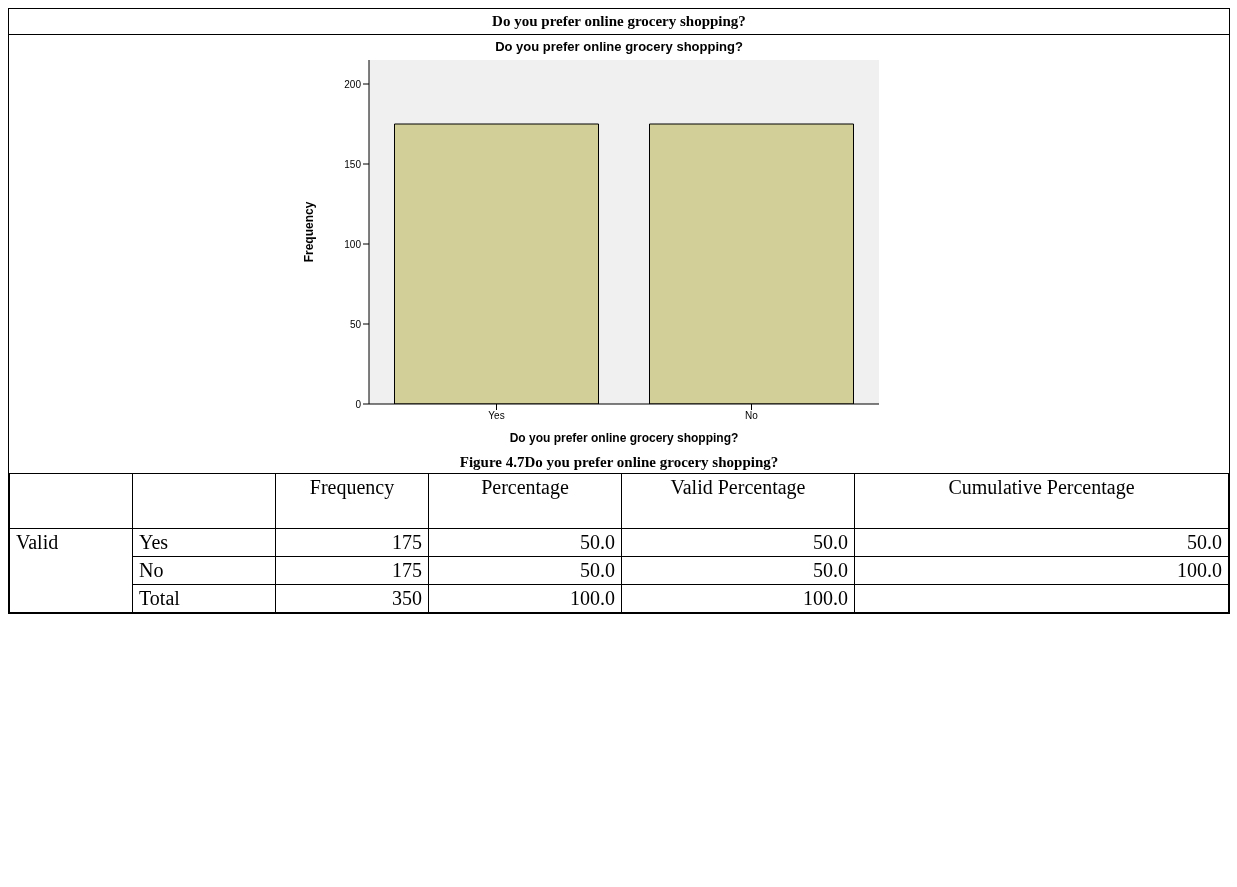  I want to click on chart-title: Do you prefer online grocery shopping?, so click(619, 46).